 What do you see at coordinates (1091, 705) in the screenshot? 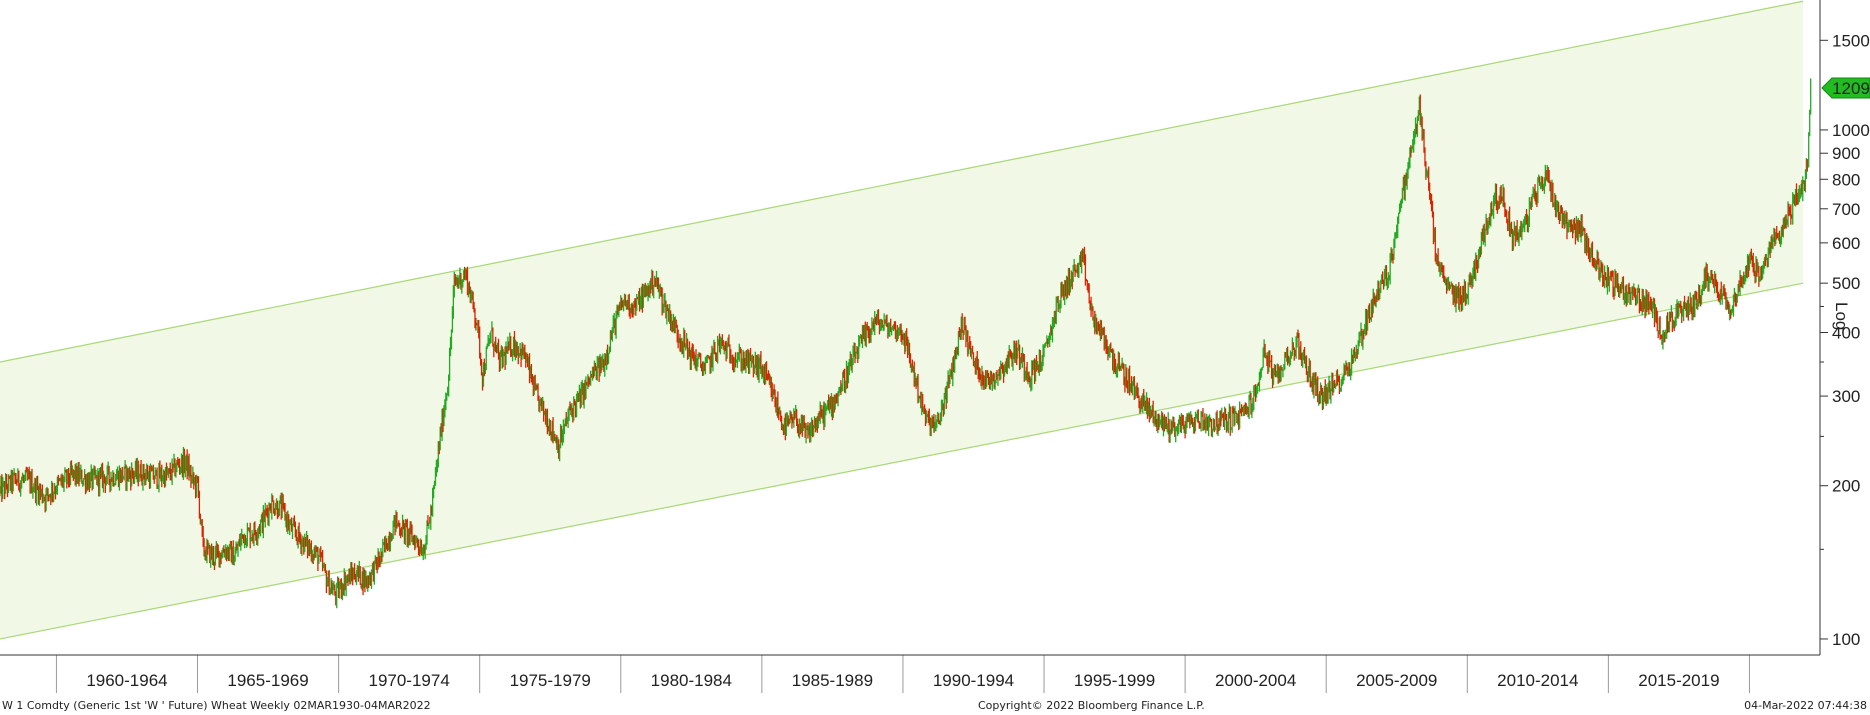
I see `copyright-notice: Copyright© 2022 Bloomberg Finance L.P.` at bounding box center [1091, 705].